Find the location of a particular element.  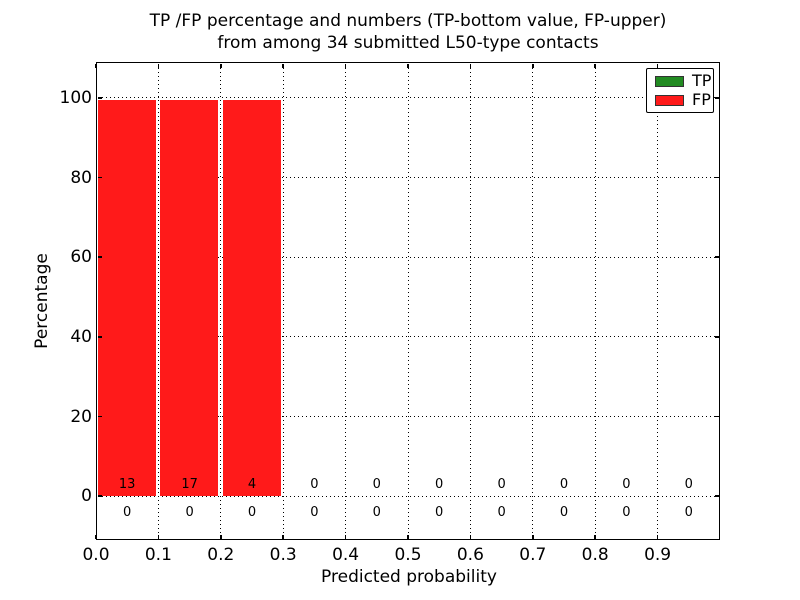

x-tick-label: 0.4 is located at coordinates (346, 555).